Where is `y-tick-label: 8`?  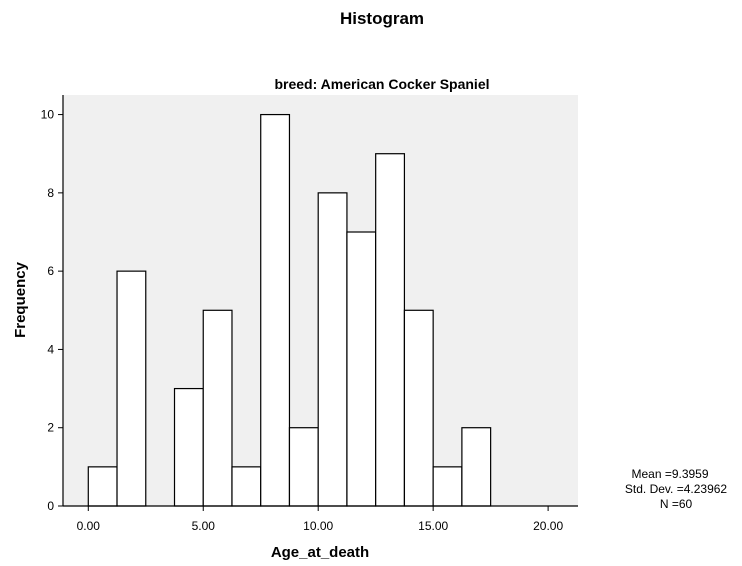
y-tick-label: 8 is located at coordinates (50, 193).